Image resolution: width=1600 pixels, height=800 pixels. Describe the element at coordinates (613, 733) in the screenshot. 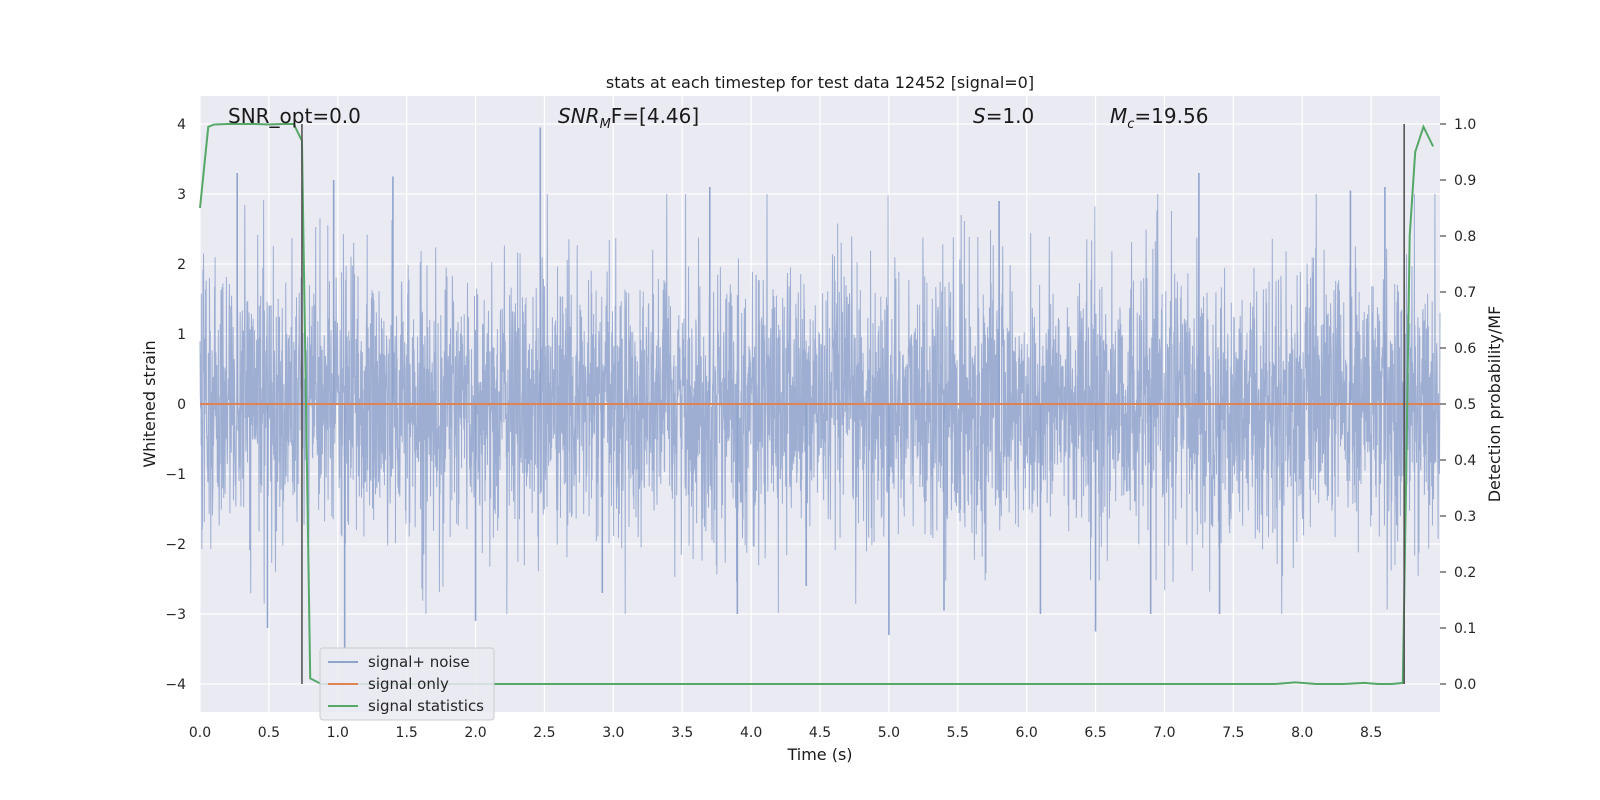

I see `x-tick-label: 3.0` at that location.